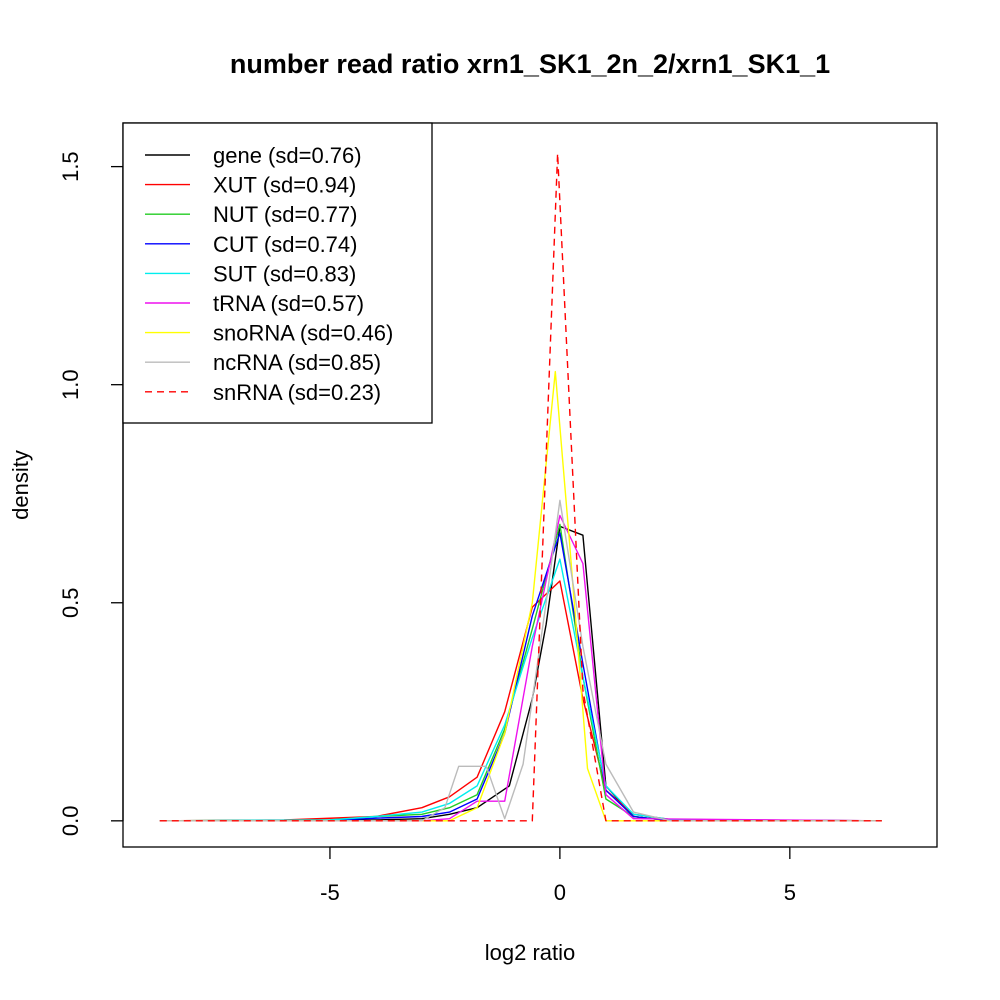  I want to click on y-tick-label: 1.0, so click(70, 384).